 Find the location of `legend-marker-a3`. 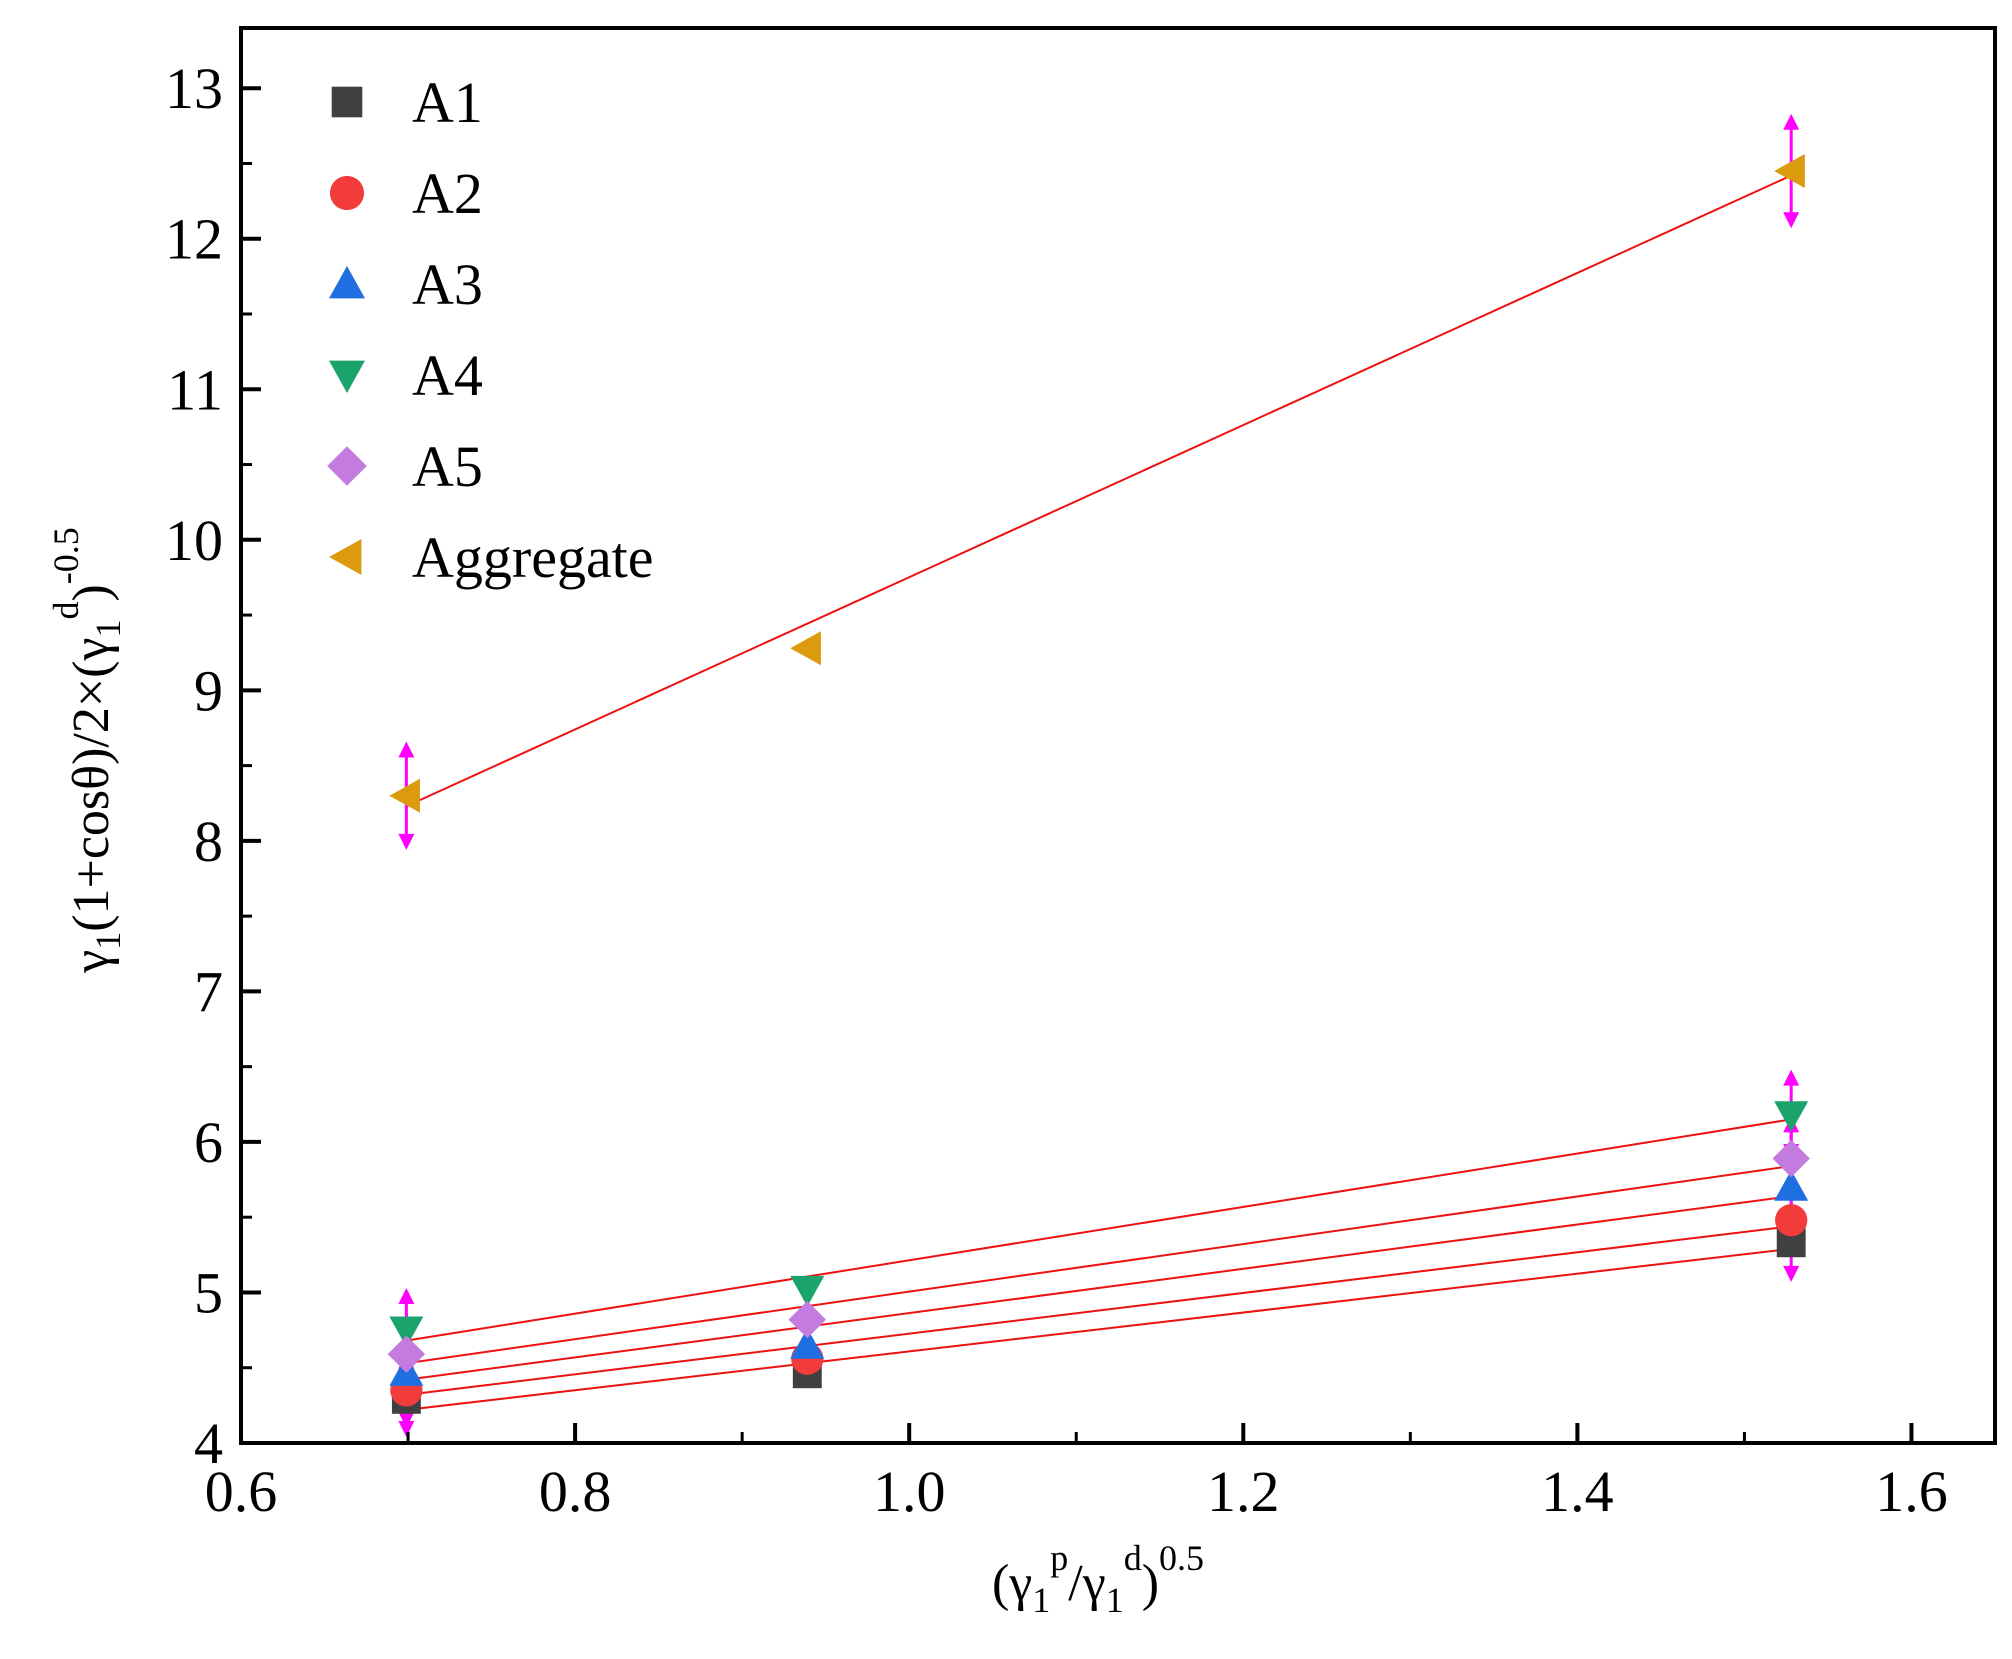

legend-marker-a3 is located at coordinates (347, 282).